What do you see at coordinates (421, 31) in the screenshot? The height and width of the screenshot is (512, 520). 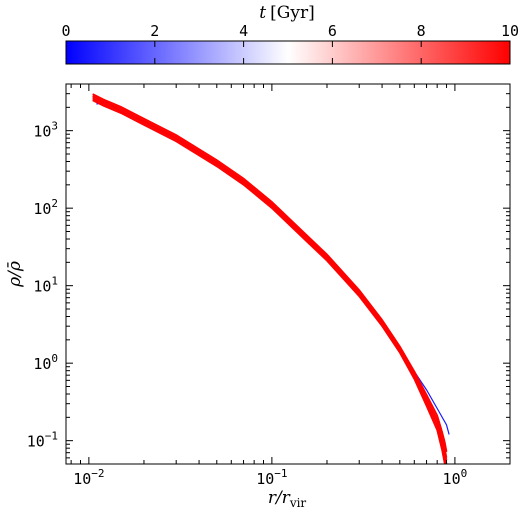 I see `colorbar-tick-label: 8` at bounding box center [421, 31].